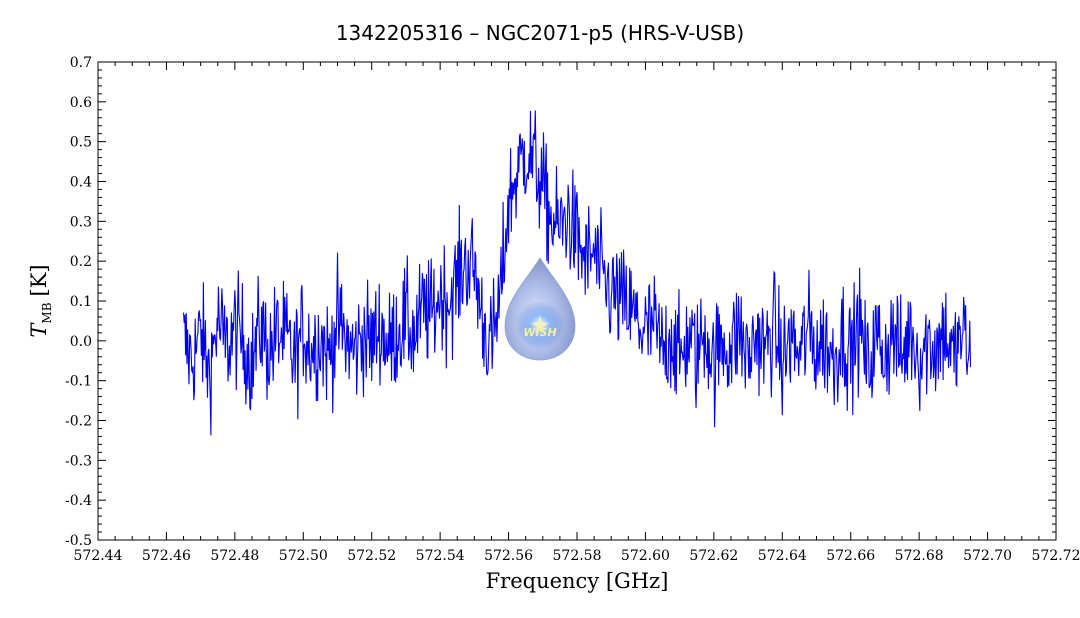 This screenshot has width=1080, height=618. Describe the element at coordinates (78, 541) in the screenshot. I see `y-tick-label: -0.5` at that location.